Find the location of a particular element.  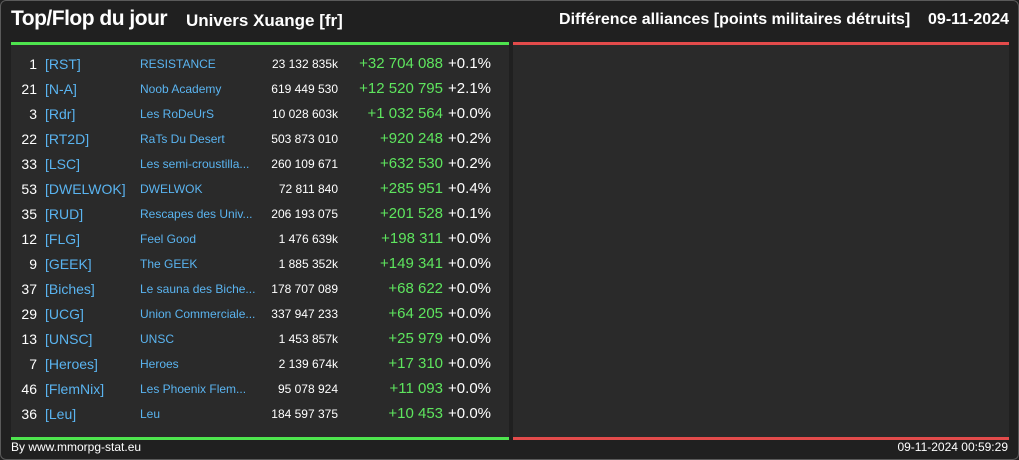

points-cell: 619 449 530 is located at coordinates (304, 88).